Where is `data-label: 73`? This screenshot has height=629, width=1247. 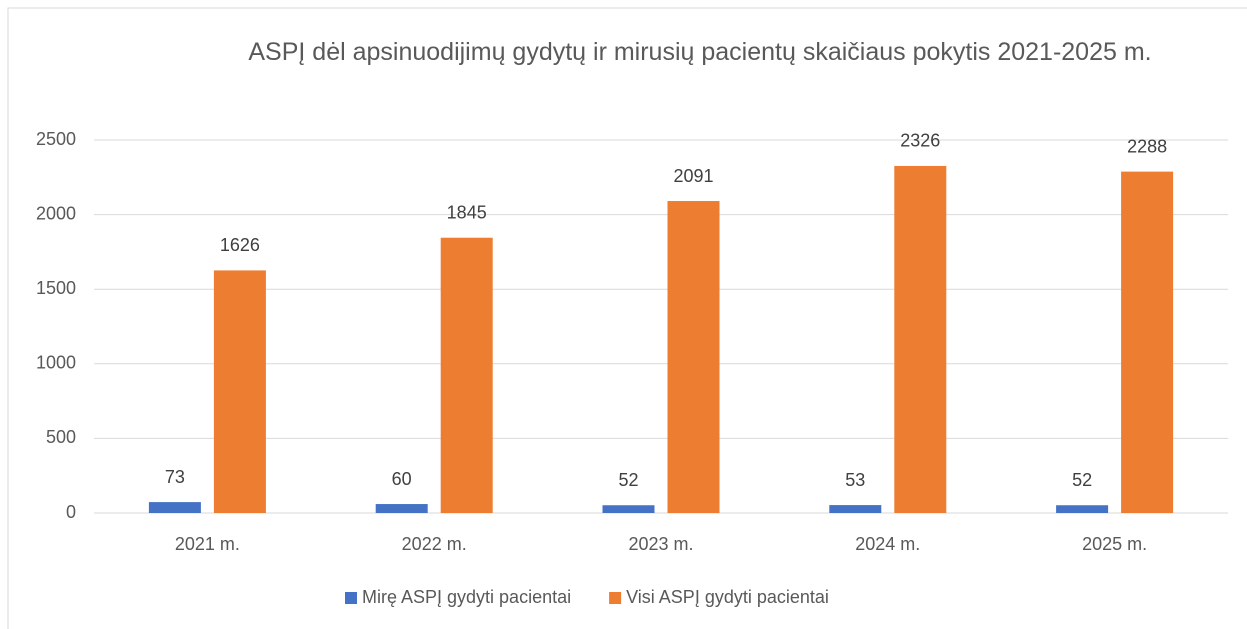 data-label: 73 is located at coordinates (175, 477).